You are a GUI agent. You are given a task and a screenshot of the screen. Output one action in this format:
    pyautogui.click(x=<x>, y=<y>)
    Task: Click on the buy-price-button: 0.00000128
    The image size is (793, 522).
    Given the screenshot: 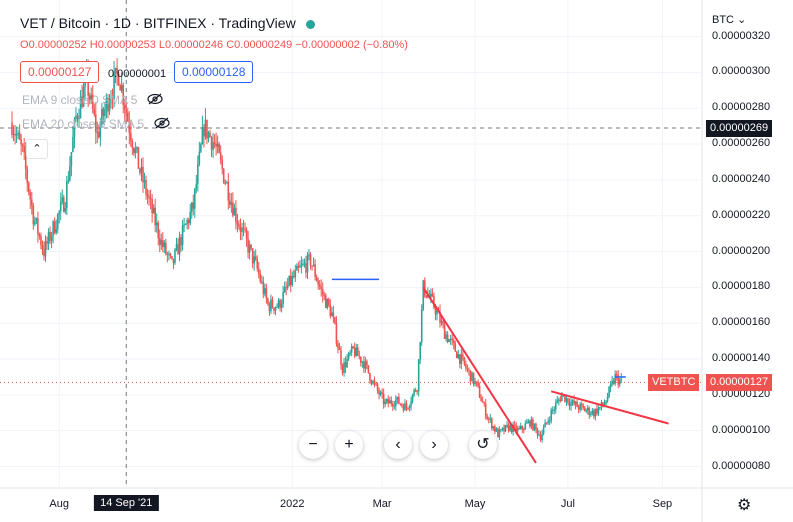 What is the action you would take?
    pyautogui.click(x=214, y=72)
    